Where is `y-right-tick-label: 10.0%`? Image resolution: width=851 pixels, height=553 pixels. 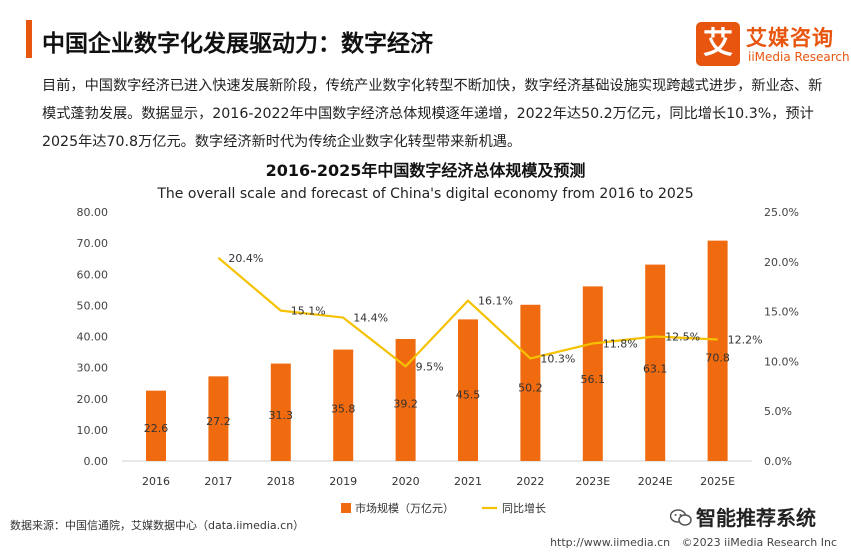
y-right-tick-label: 10.0% is located at coordinates (781, 361).